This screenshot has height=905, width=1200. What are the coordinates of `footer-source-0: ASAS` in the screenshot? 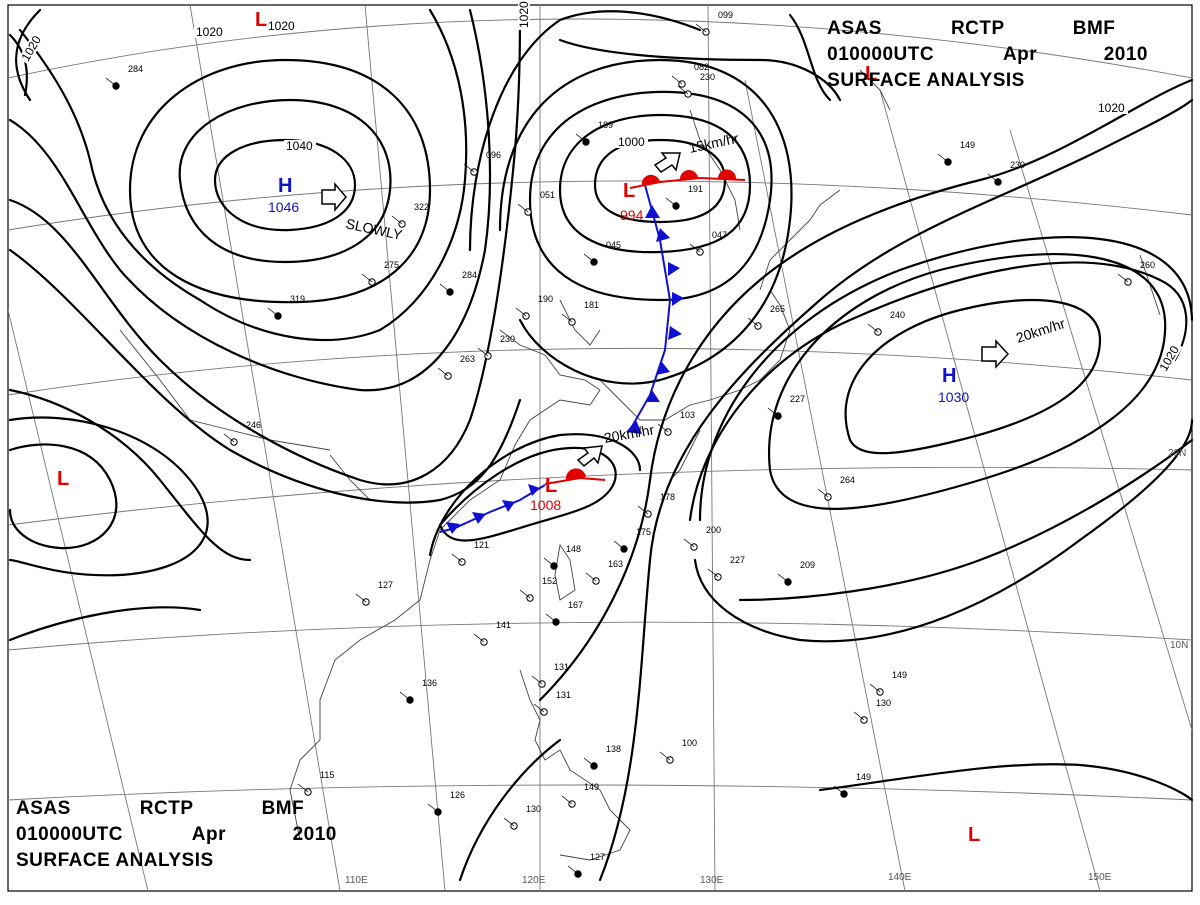 It's located at (43, 808).